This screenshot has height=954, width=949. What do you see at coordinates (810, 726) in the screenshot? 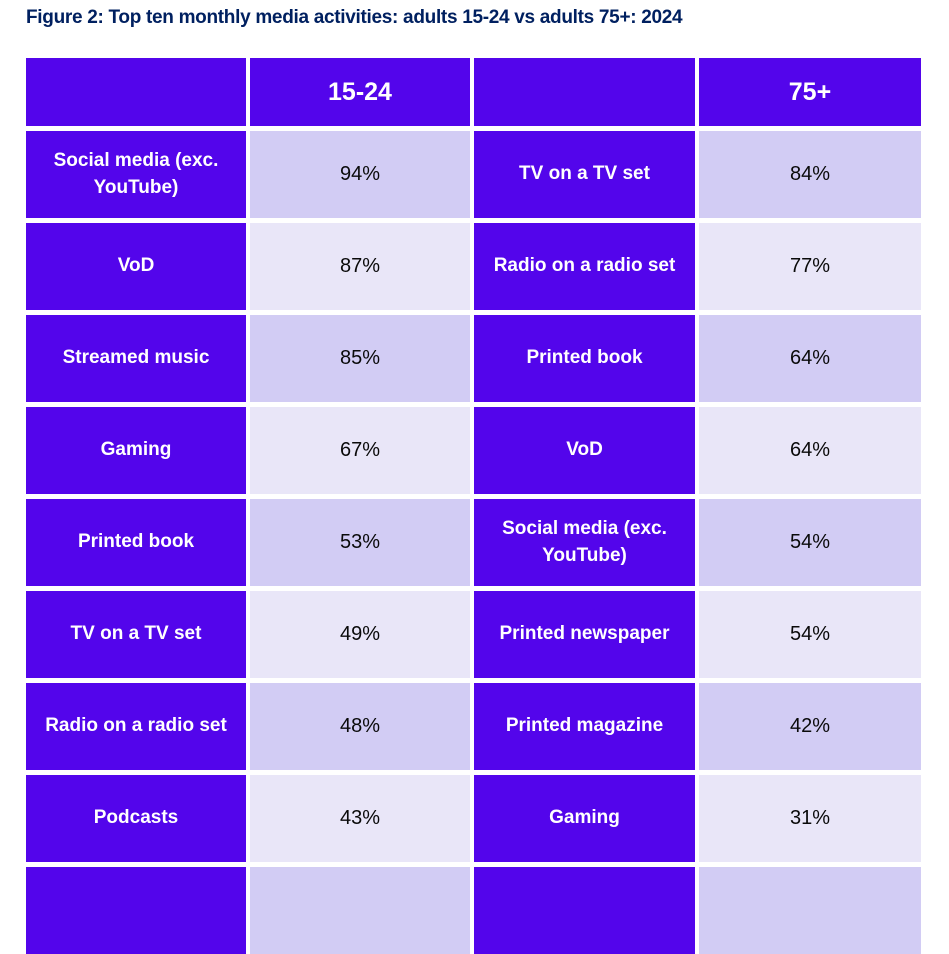
I see `activity-value-cell: 42%` at bounding box center [810, 726].